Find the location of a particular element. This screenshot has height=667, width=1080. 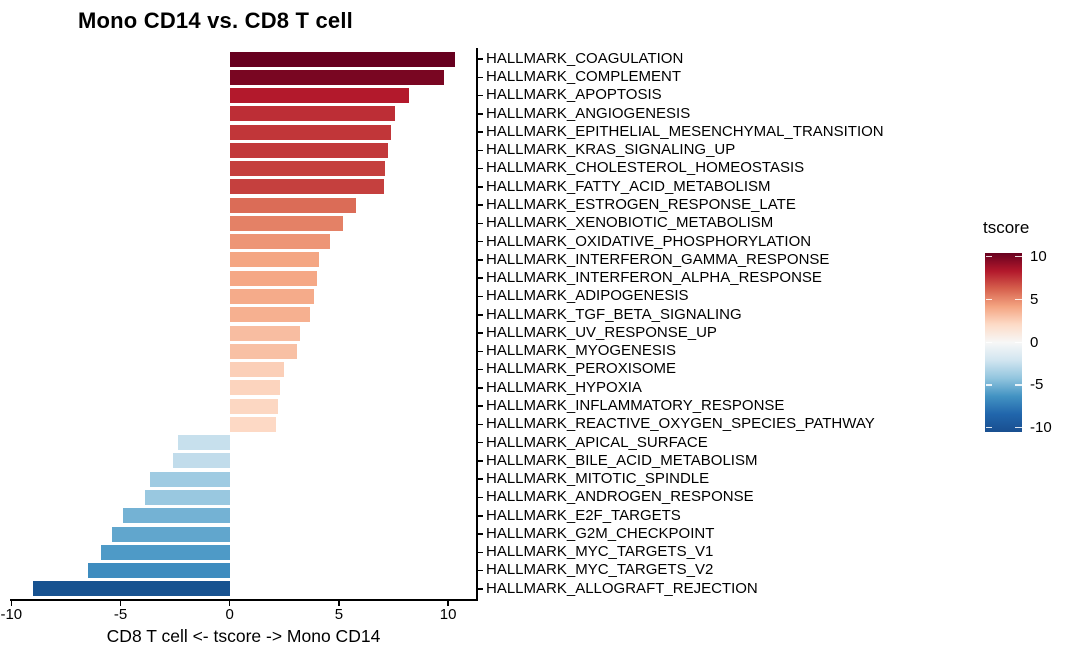

category-label: HALLMARK_G2M_CHECKPOINT is located at coordinates (600, 533).